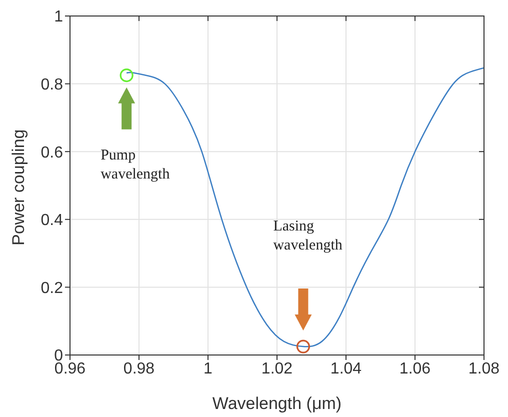 Image resolution: width=508 pixels, height=417 pixels. I want to click on x-tick-label: 1.04, so click(346, 369).